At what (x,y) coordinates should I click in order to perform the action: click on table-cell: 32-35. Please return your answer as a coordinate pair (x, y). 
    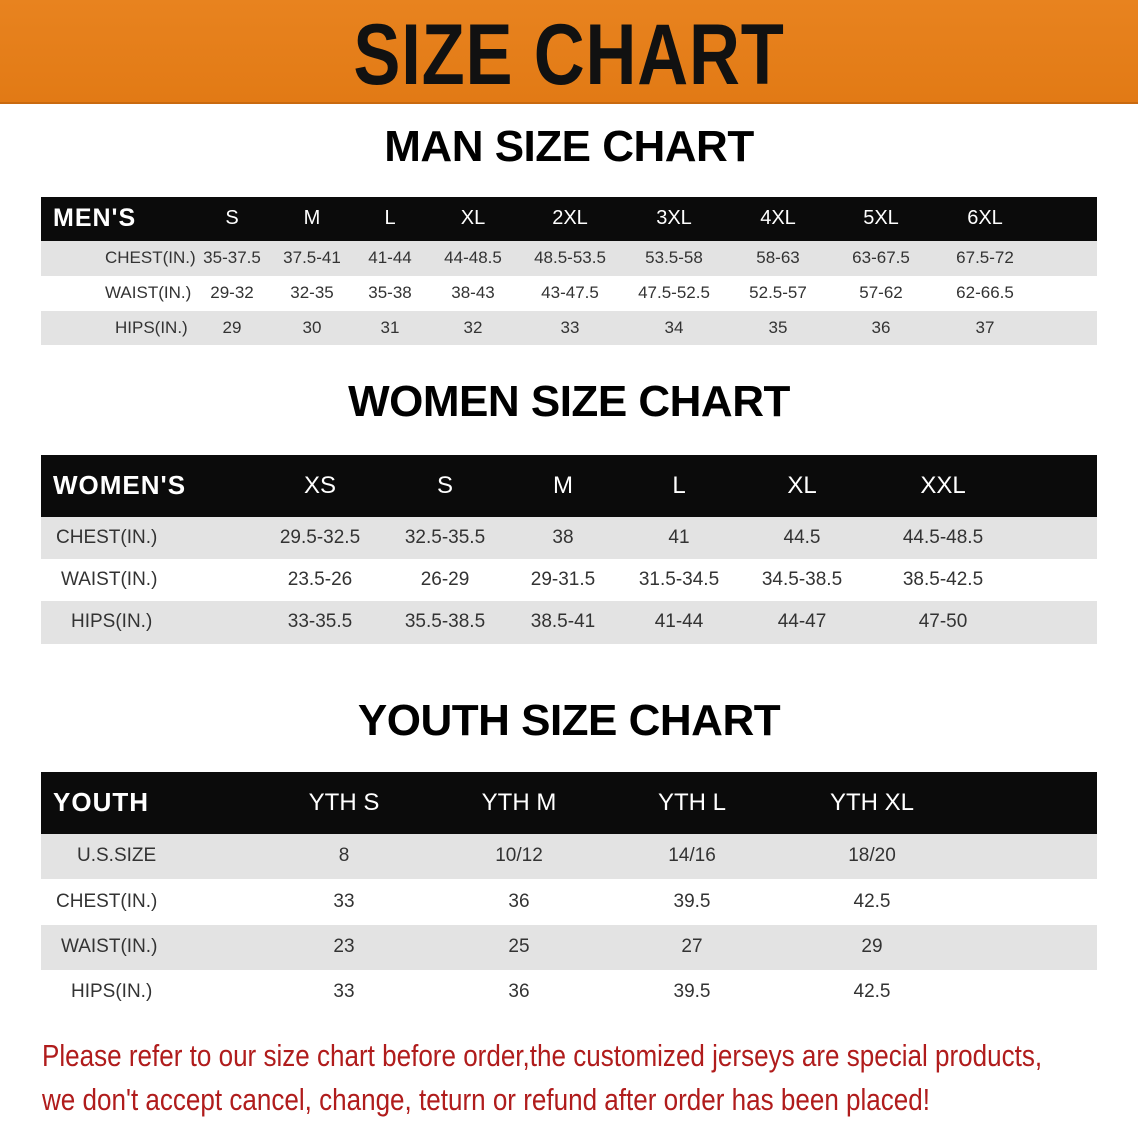
    Looking at the image, I should click on (312, 293).